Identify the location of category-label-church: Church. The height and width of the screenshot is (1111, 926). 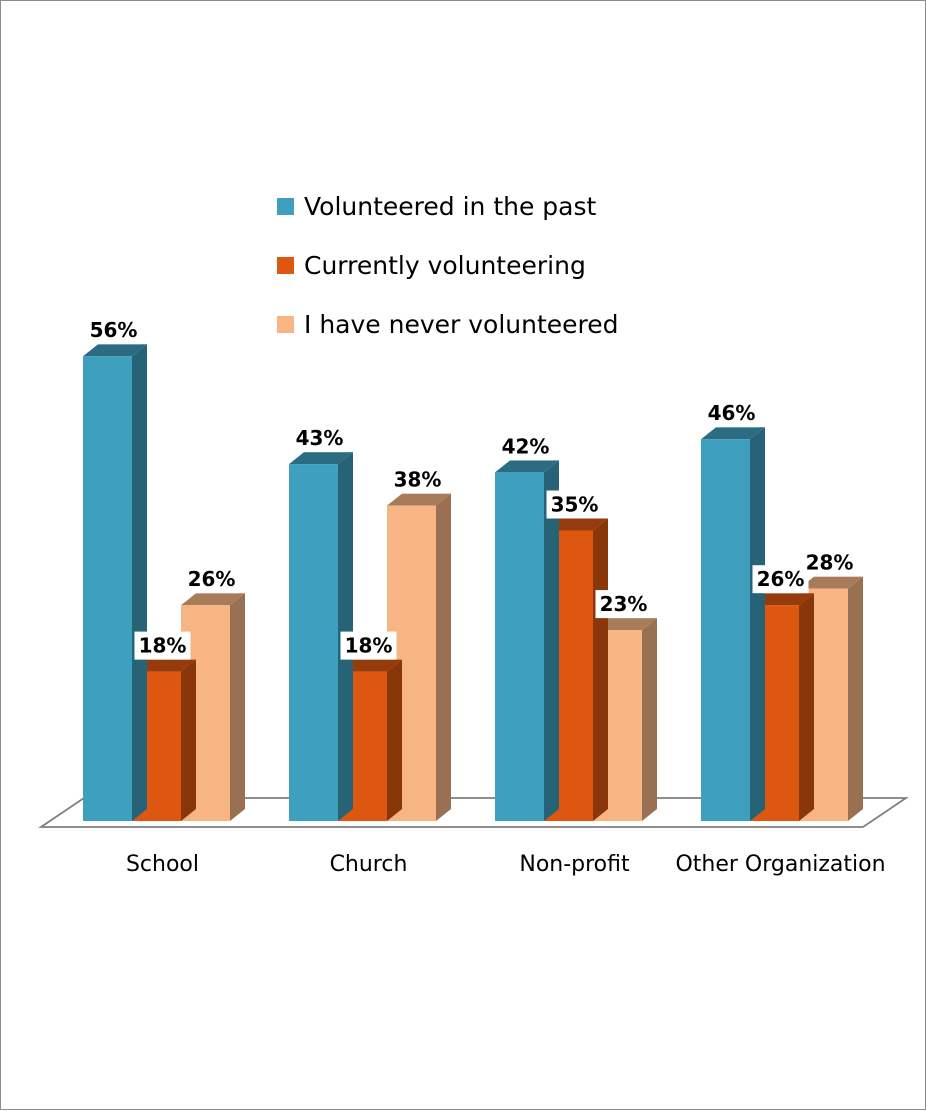
(369, 864).